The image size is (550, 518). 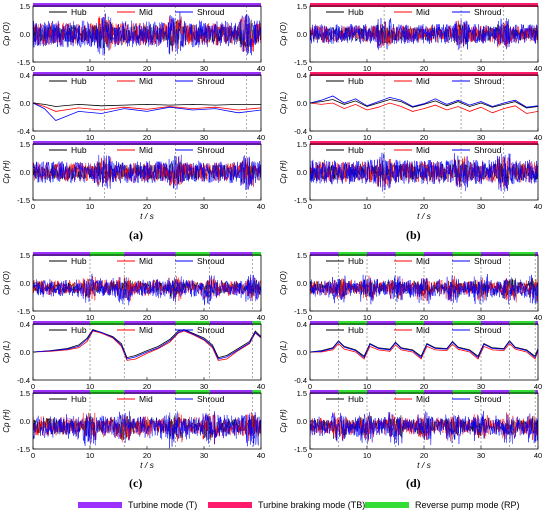 What do you see at coordinates (424, 216) in the screenshot?
I see `x-axis-label: t / s` at bounding box center [424, 216].